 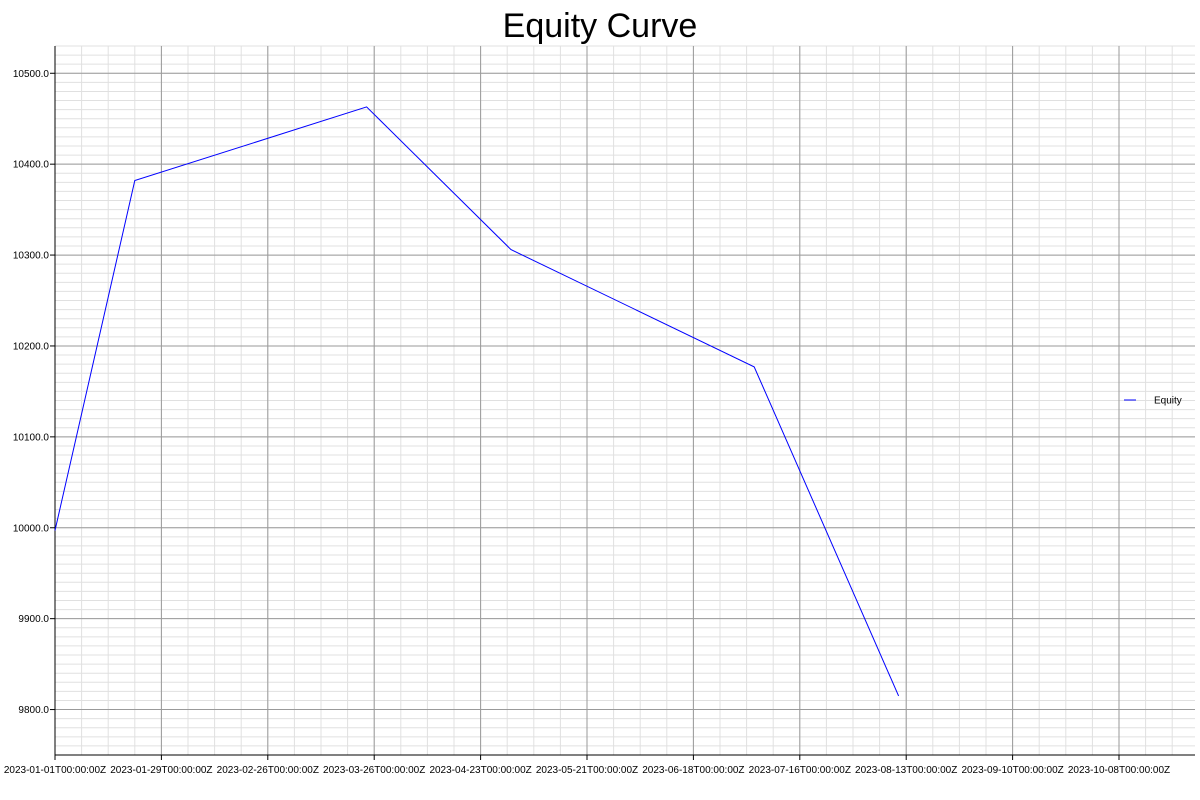 I want to click on x-tick-label: 2023-01-01T00:00:00Z, so click(x=55, y=770).